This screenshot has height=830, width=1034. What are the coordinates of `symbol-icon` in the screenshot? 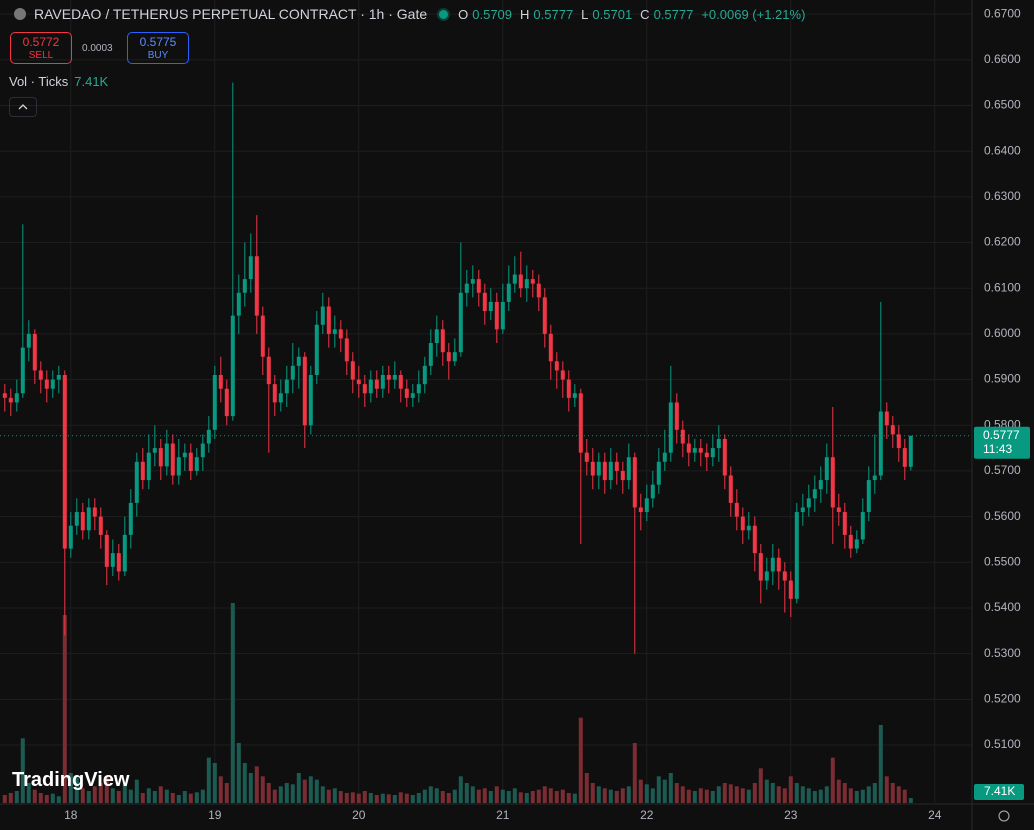 It's located at (20, 14).